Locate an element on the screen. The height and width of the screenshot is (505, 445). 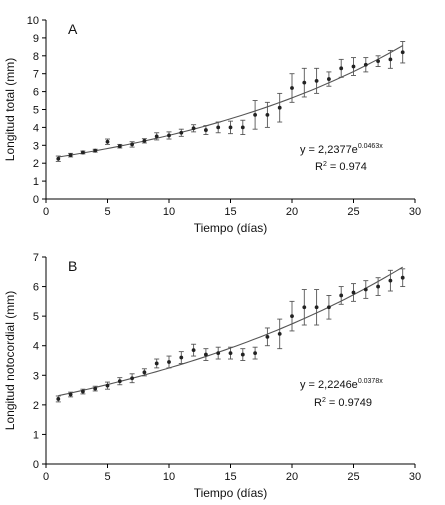
y-tick-label: 8 is located at coordinates (36, 57).